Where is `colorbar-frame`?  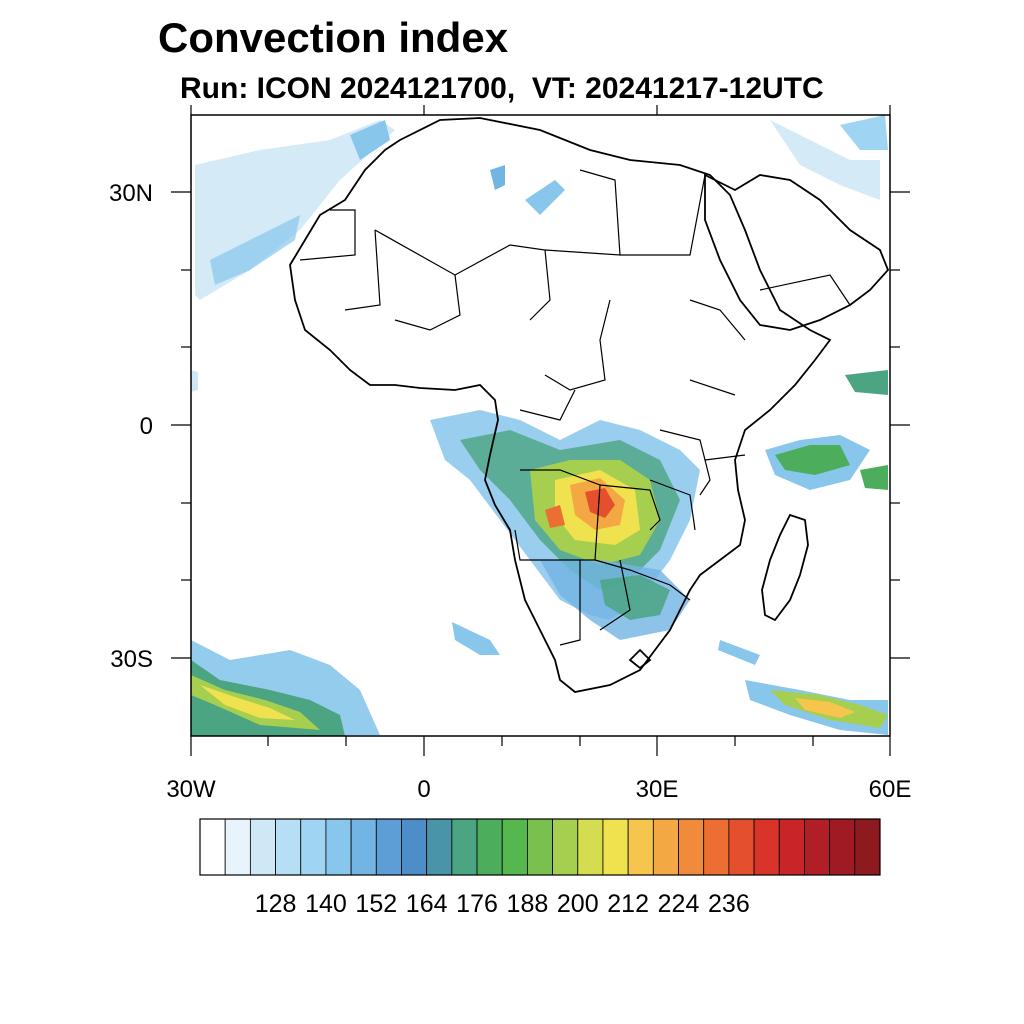
colorbar-frame is located at coordinates (540, 847).